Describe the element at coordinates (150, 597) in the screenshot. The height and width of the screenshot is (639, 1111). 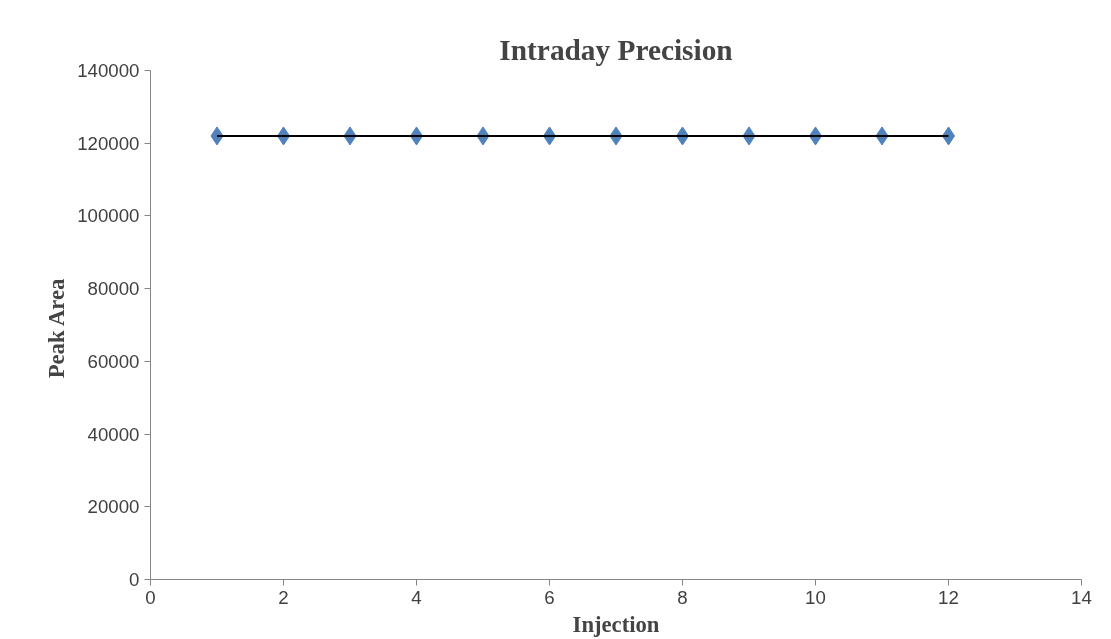
I see `x-tick-label: 0` at that location.